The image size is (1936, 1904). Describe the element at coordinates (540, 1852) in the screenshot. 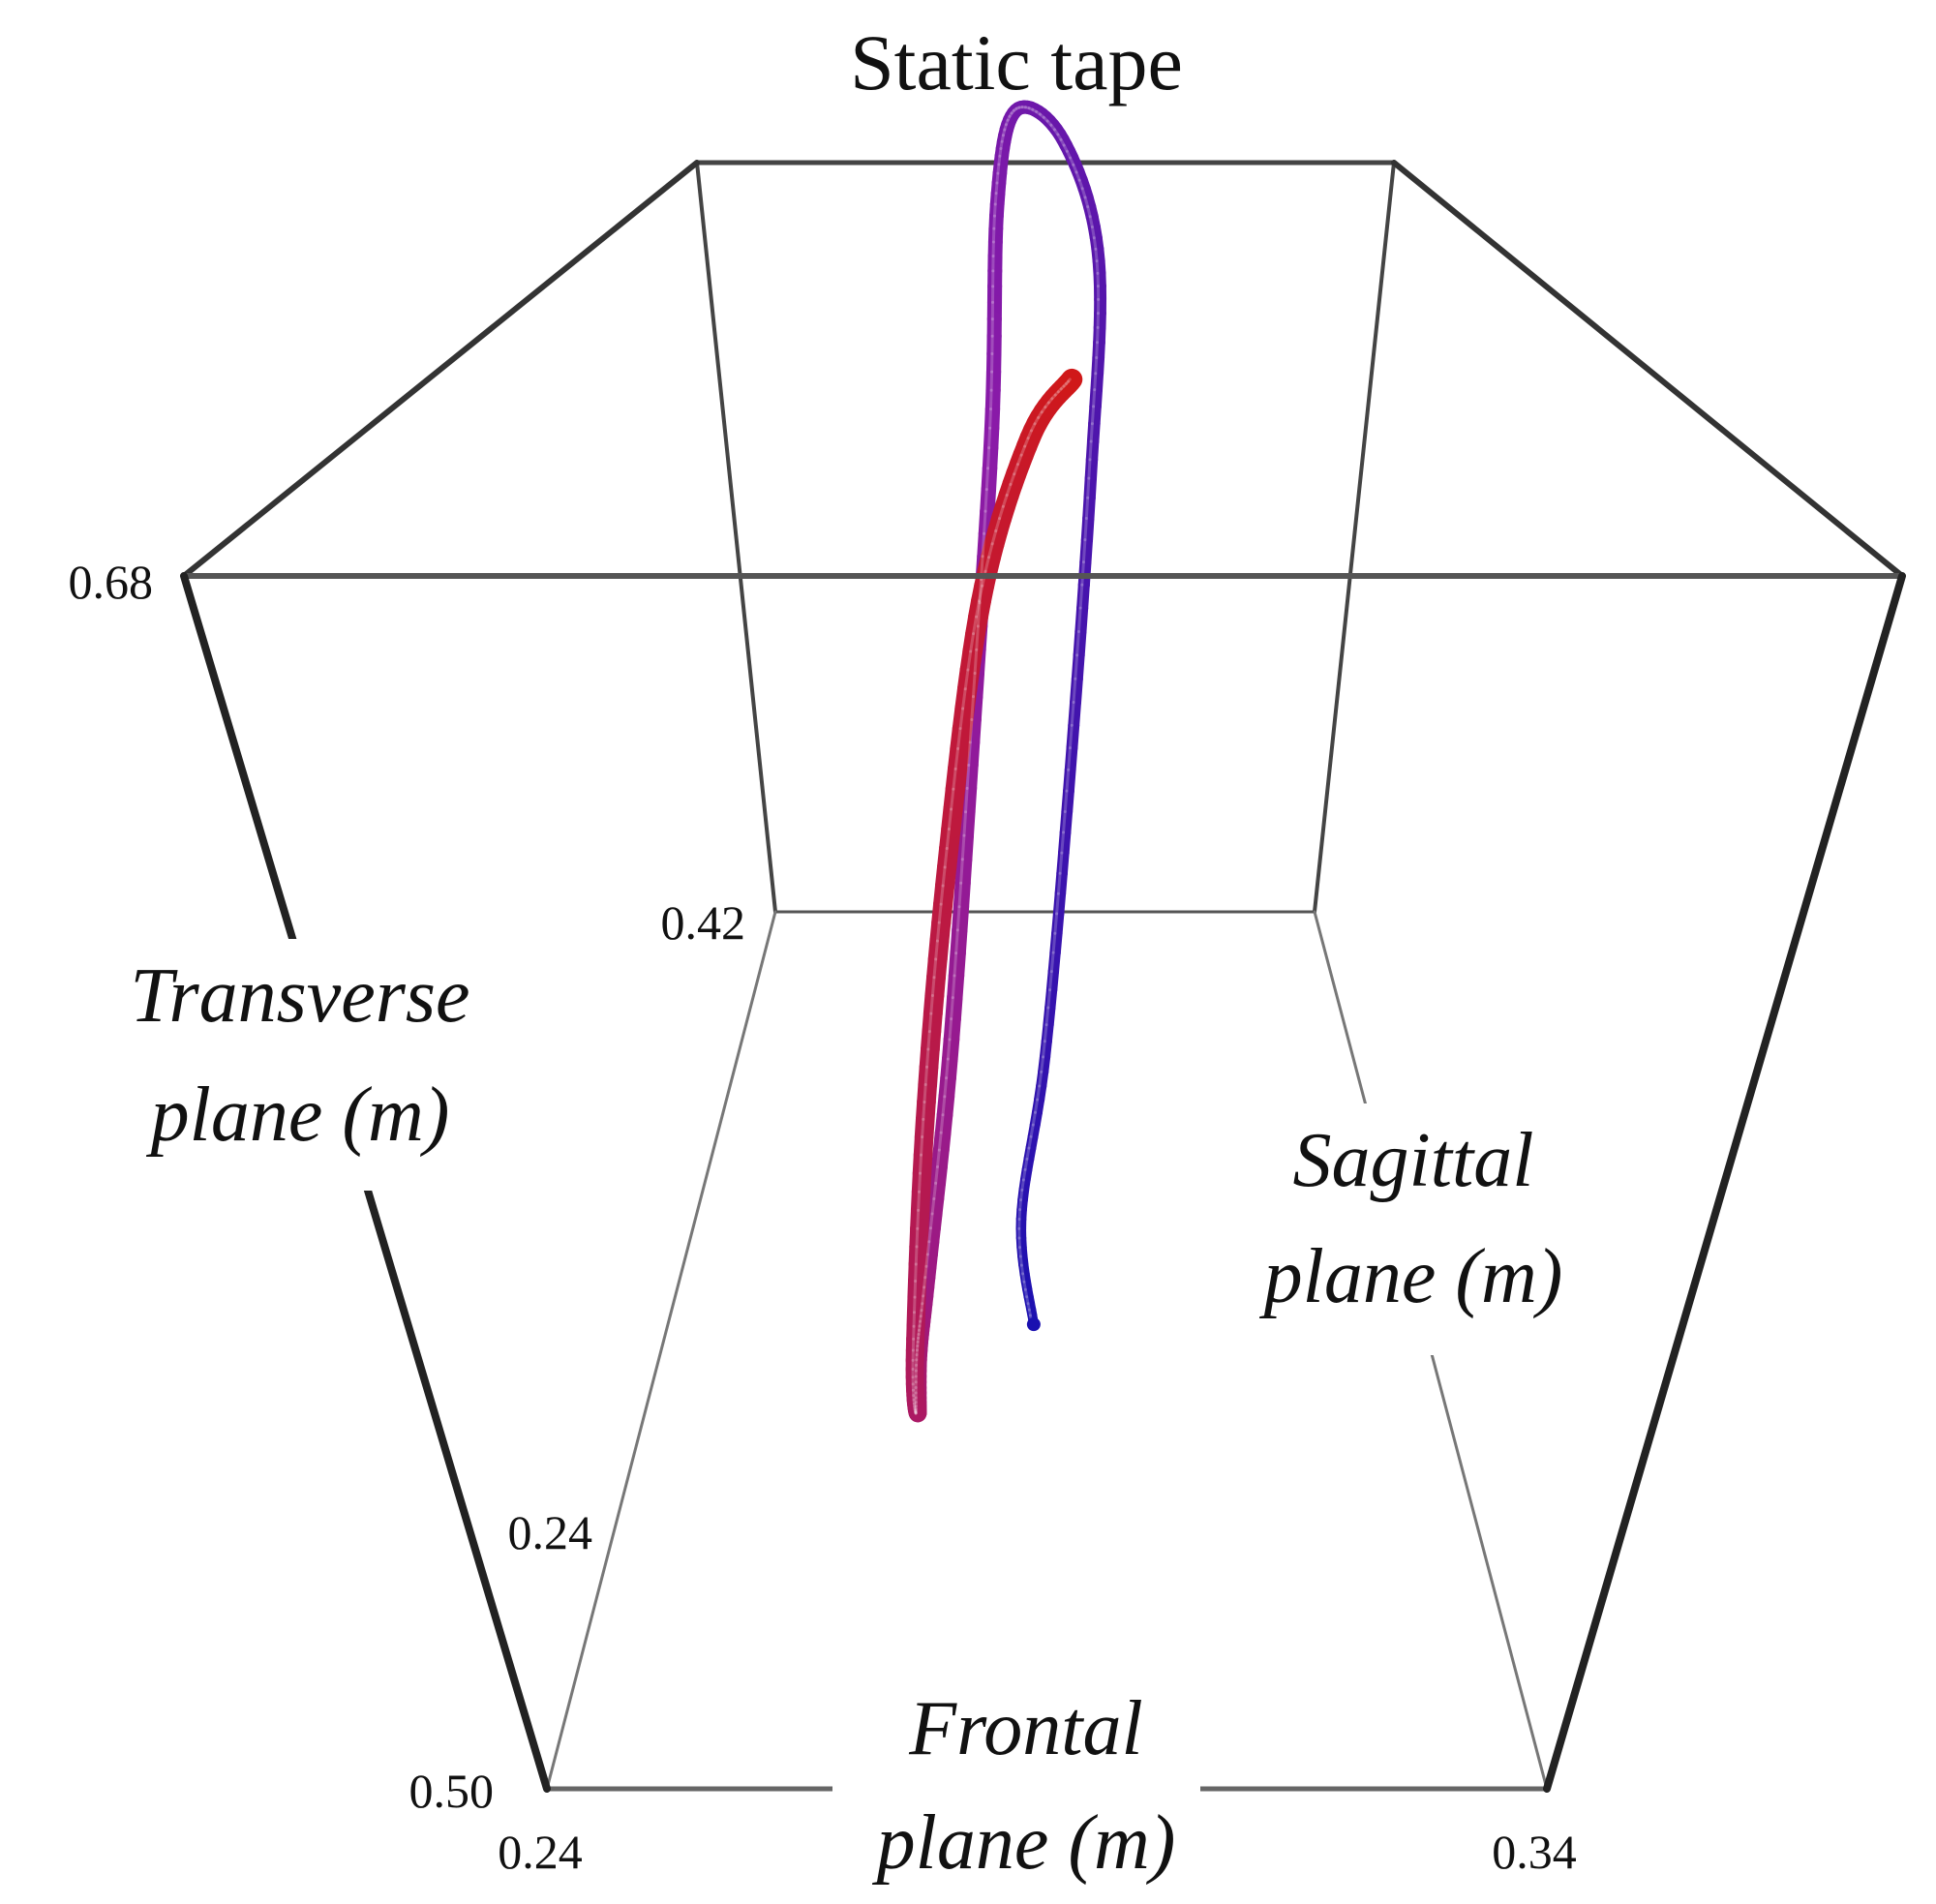

I see `frontal-tick-min: 0.24` at that location.